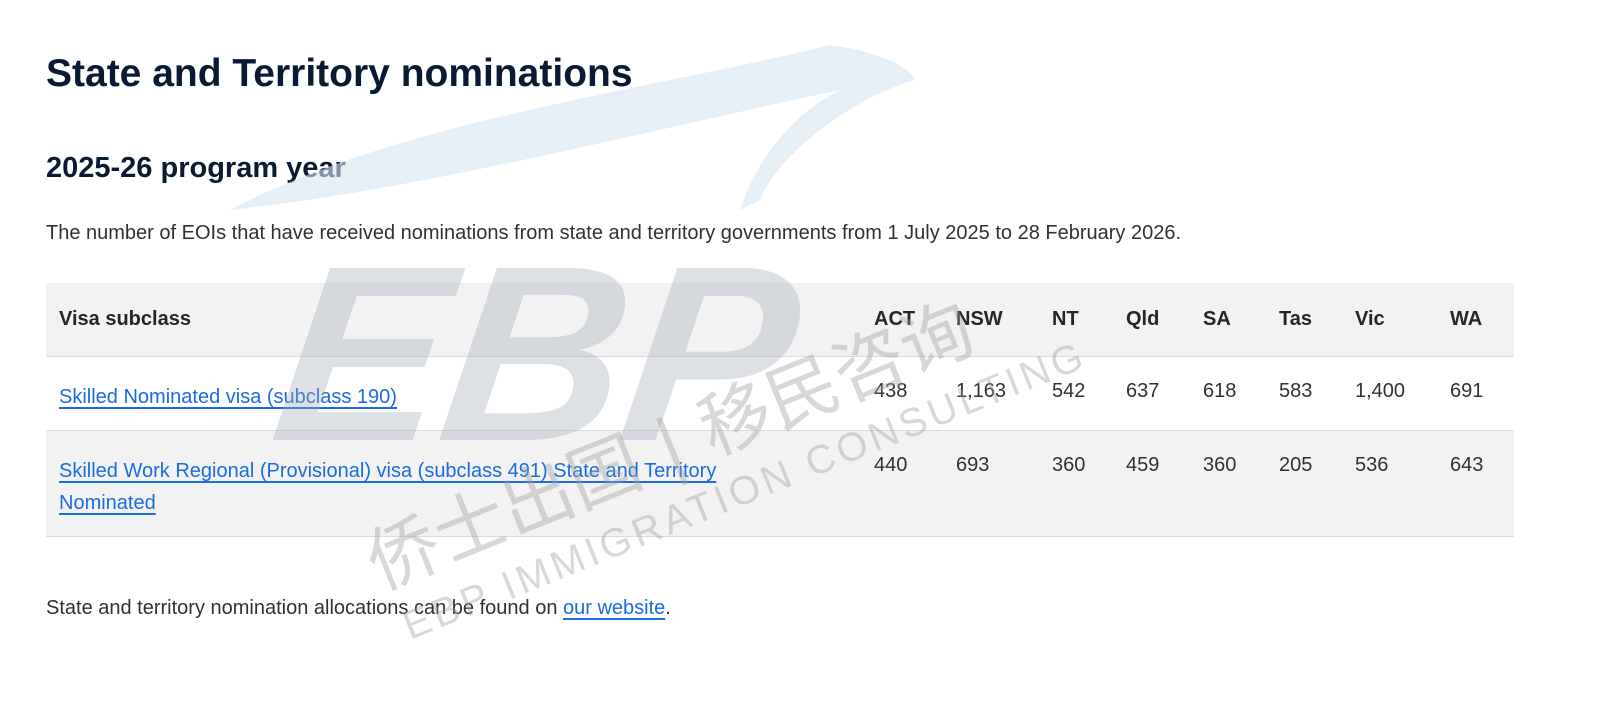 The image size is (1600, 706). Describe the element at coordinates (915, 483) in the screenshot. I see `value-cell: 440` at that location.